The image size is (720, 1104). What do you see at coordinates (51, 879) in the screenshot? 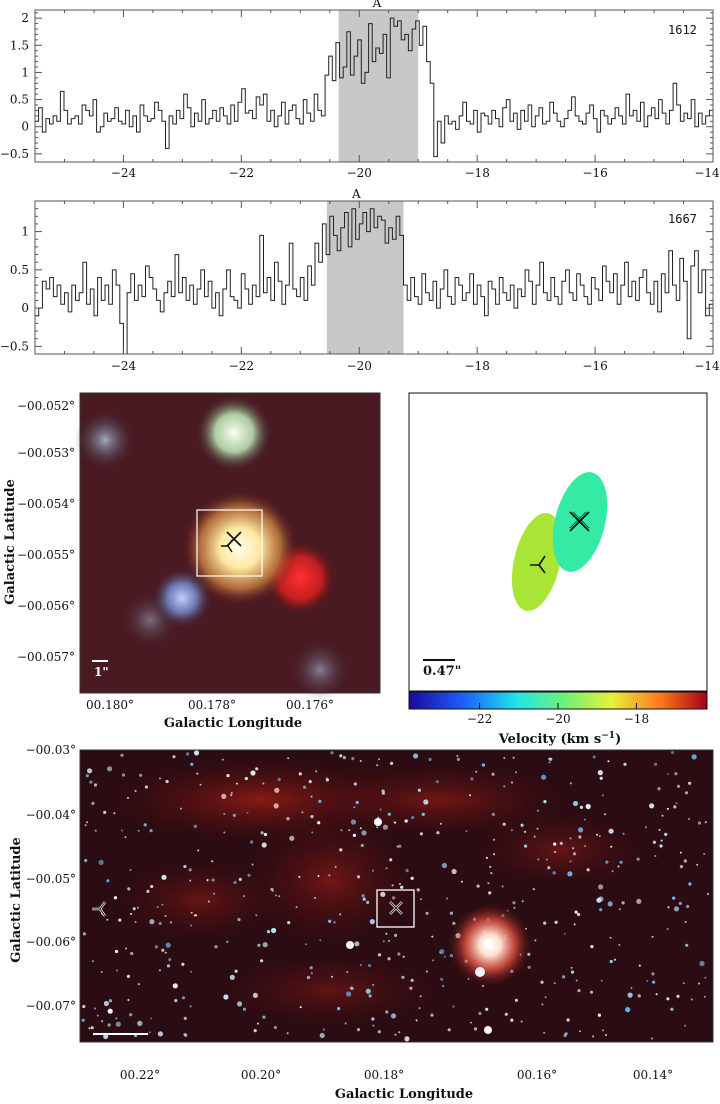
I see `y-tick-label: −00.05°` at bounding box center [51, 879].